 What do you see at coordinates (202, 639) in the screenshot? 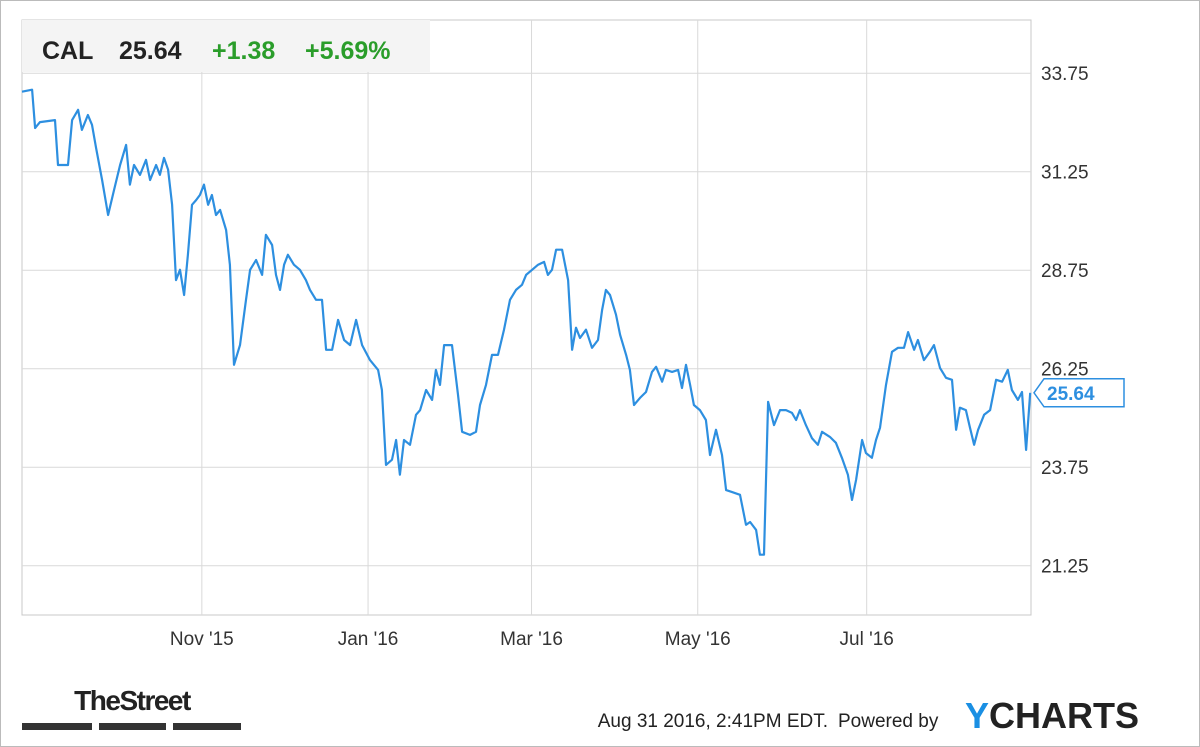
I see `x-tick-label: Nov '15` at bounding box center [202, 639].